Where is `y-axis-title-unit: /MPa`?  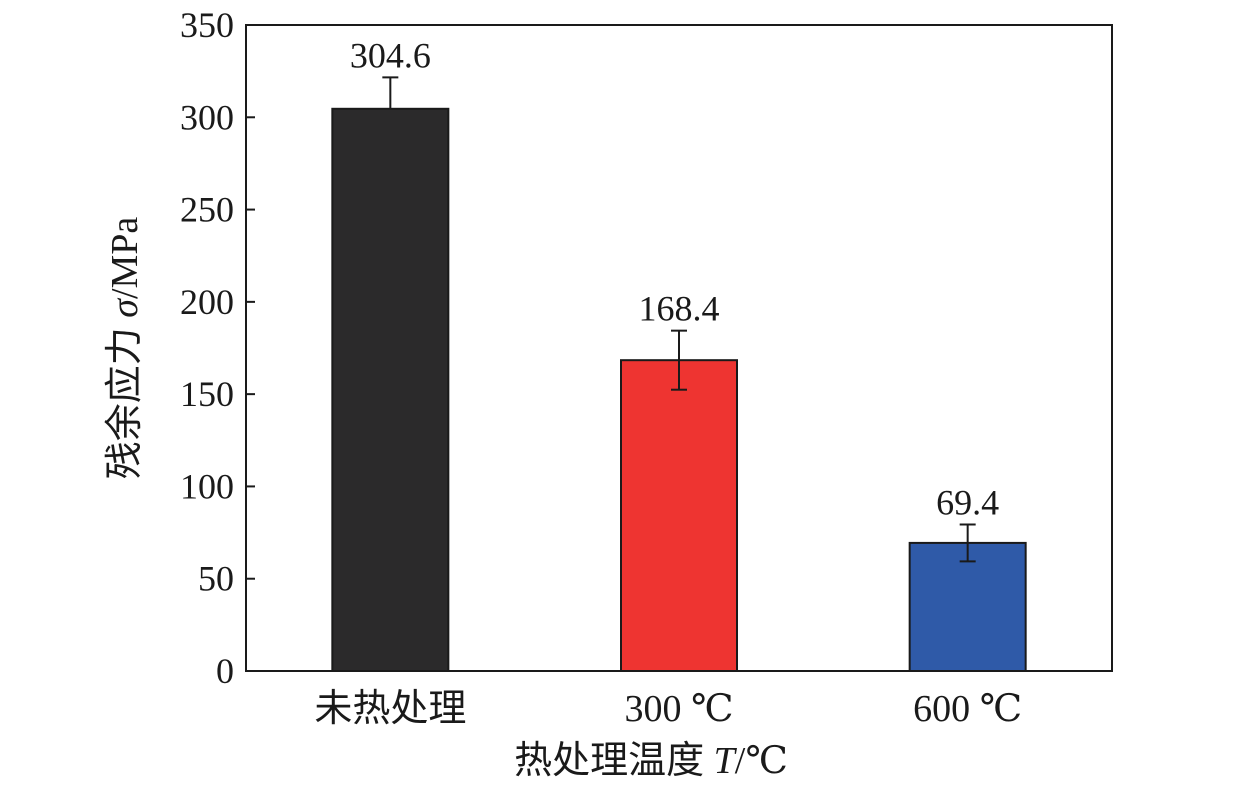 y-axis-title-unit: /MPa is located at coordinates (125, 258).